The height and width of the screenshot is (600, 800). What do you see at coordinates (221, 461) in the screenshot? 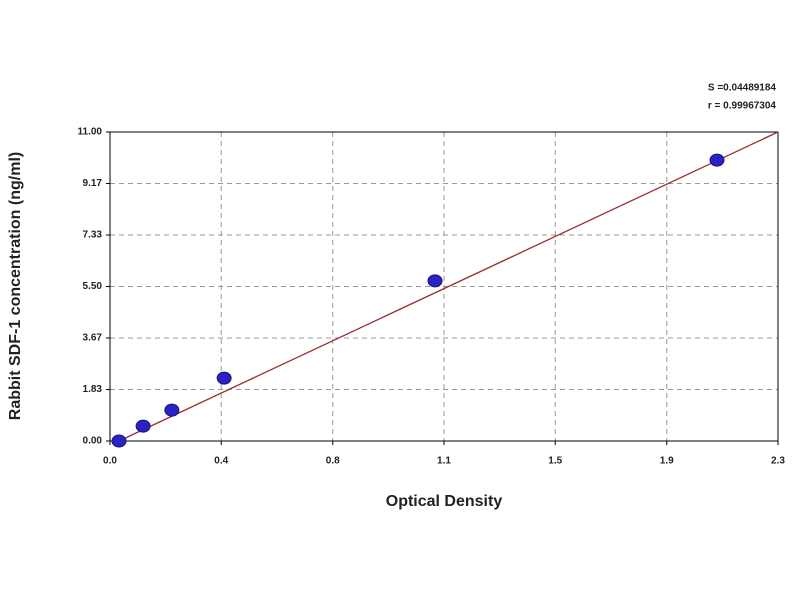
I see `x-tick-label: 0.4` at bounding box center [221, 461].